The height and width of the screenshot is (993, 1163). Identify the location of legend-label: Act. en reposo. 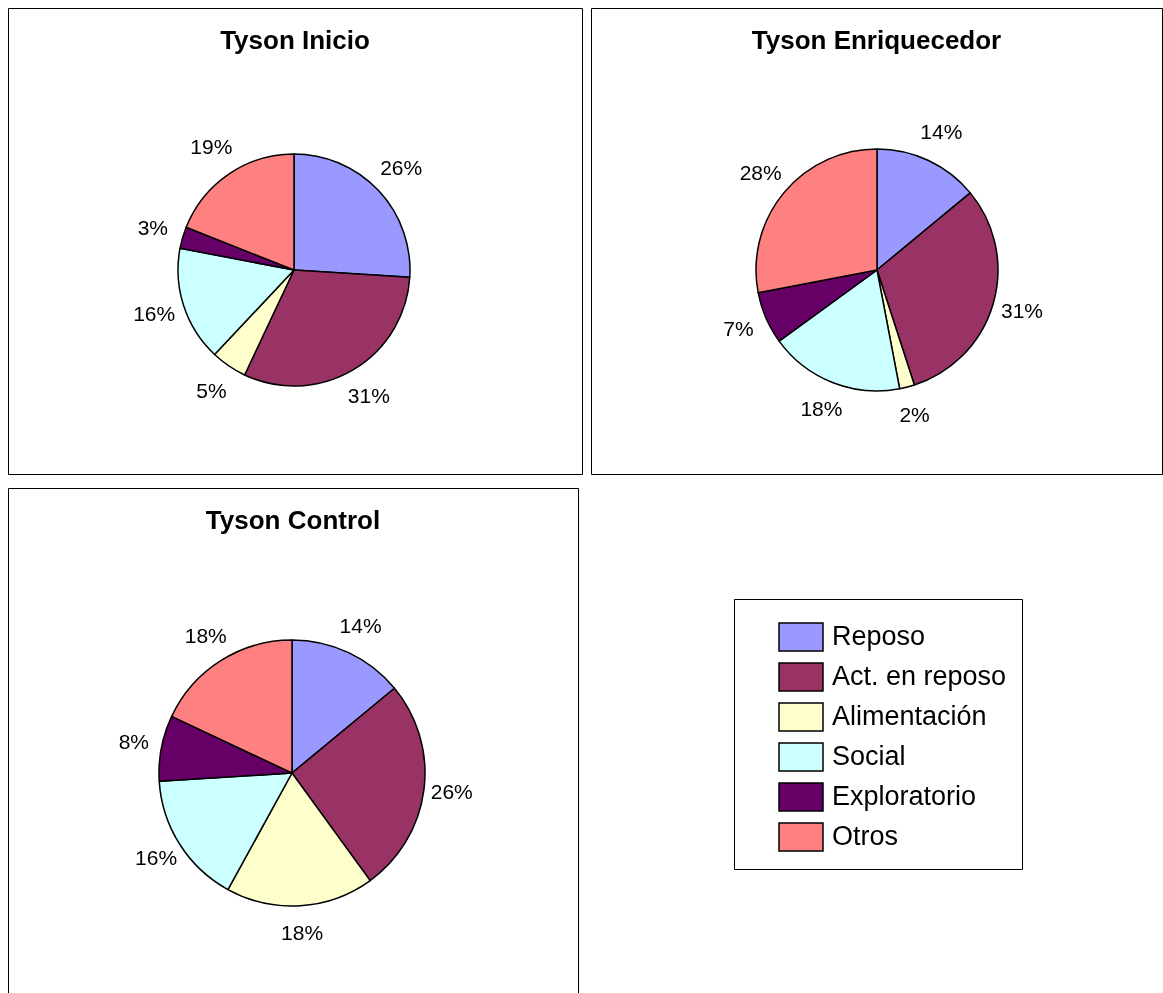
(919, 676).